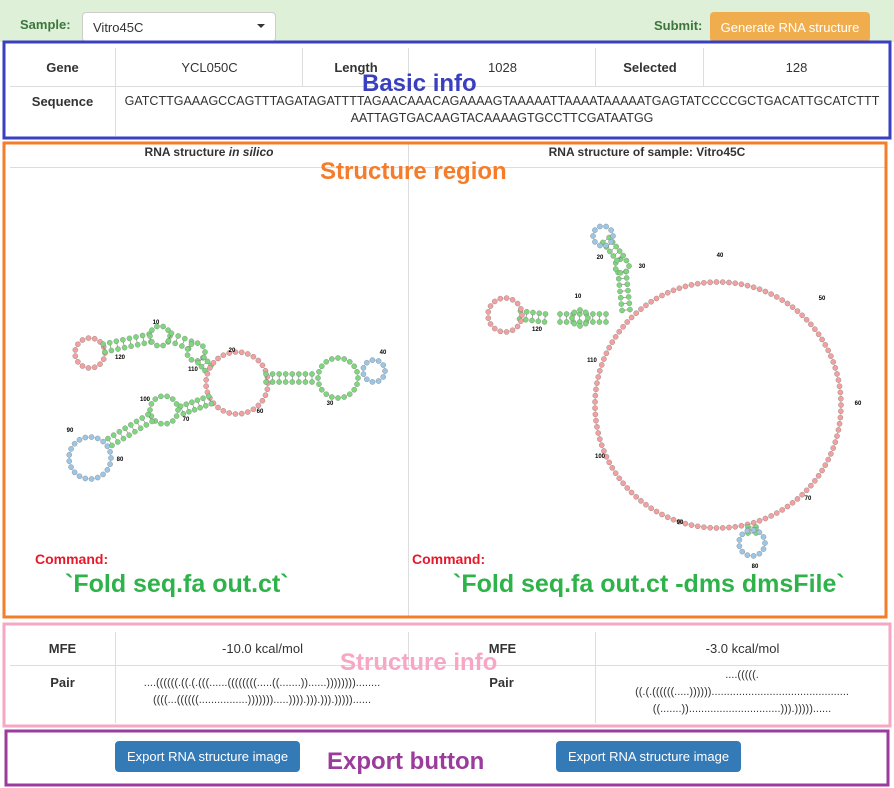 The width and height of the screenshot is (894, 788). Describe the element at coordinates (537, 330) in the screenshot. I see `position-number: 120` at that location.